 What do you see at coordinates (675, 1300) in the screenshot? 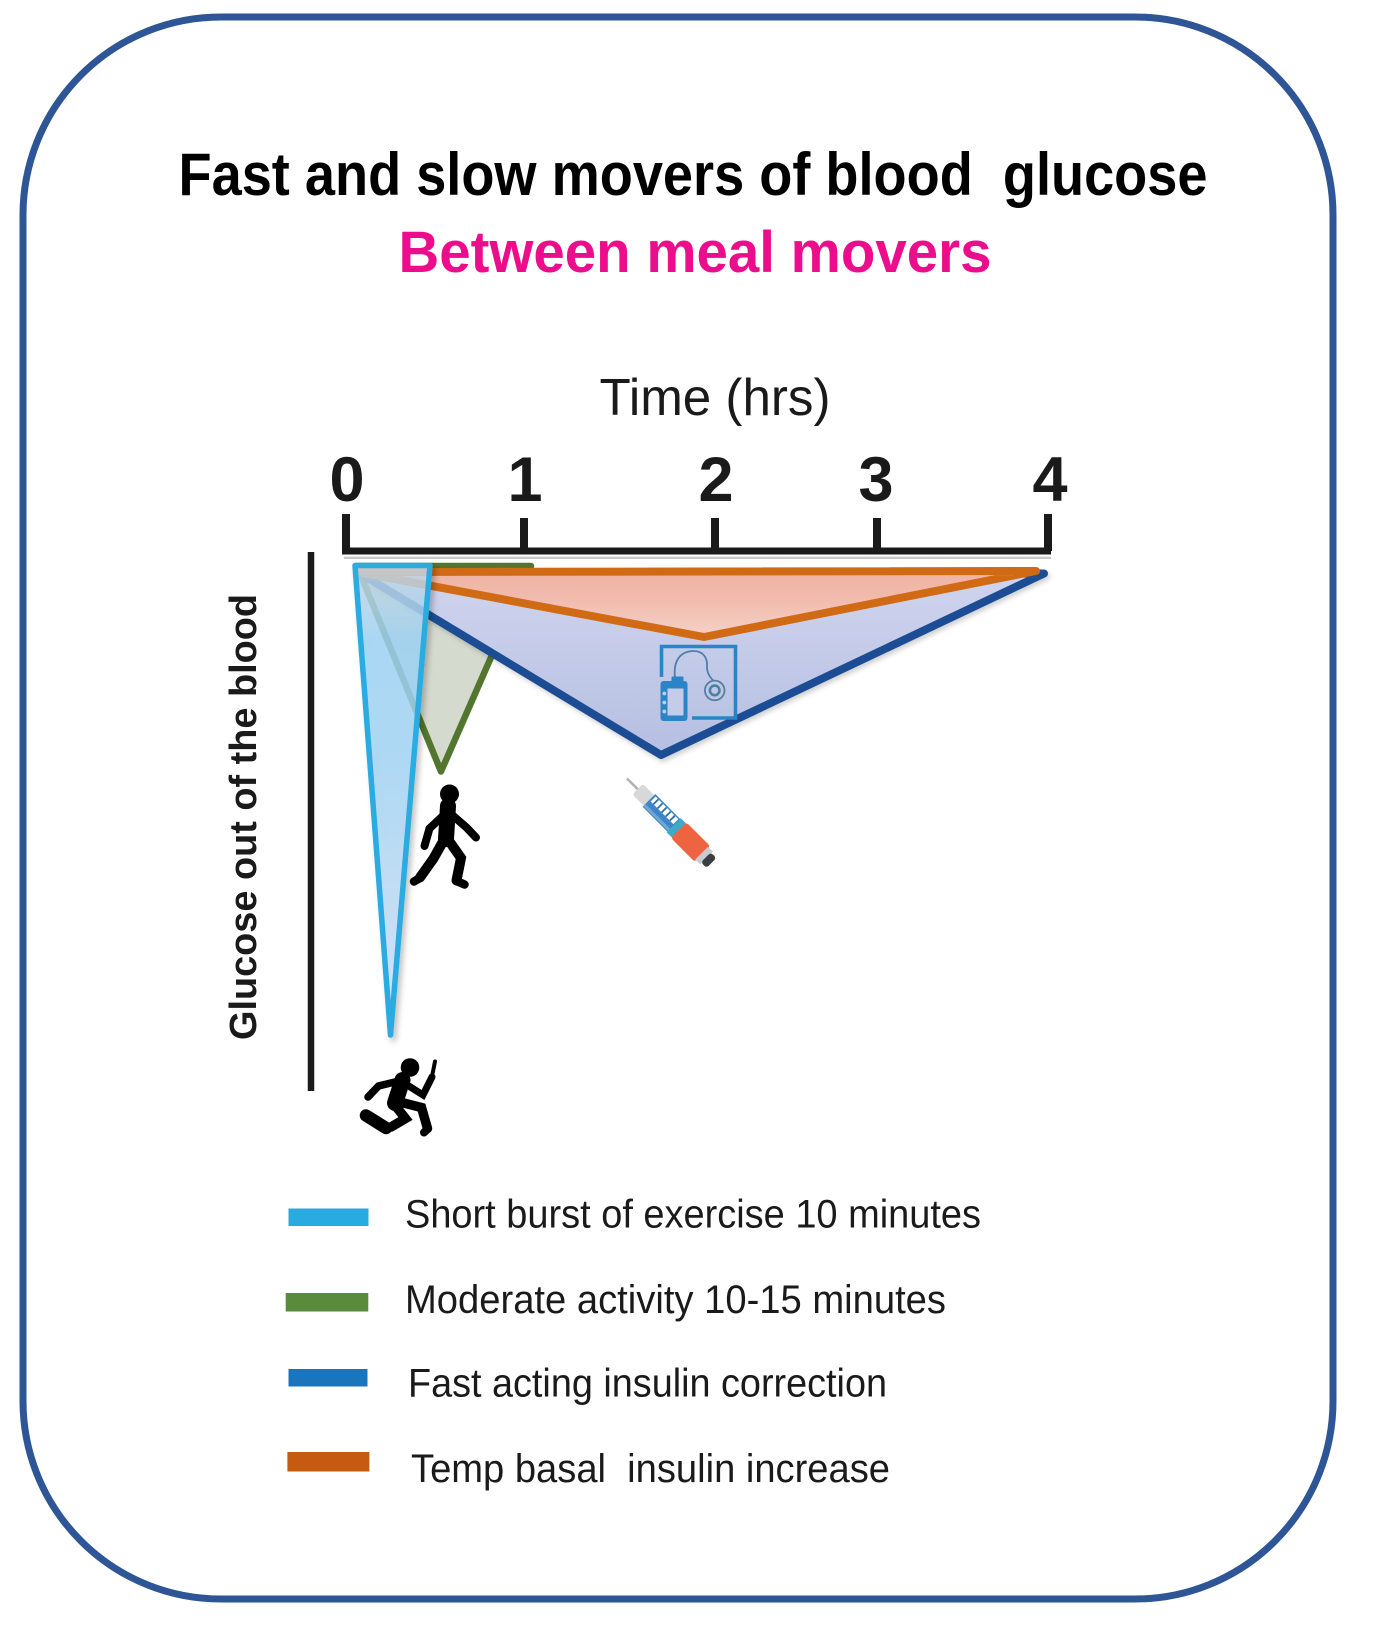
I see `svg-text:Moderate activity 10-15 minute: Moderate activity 10-15 minutes` at bounding box center [675, 1300].